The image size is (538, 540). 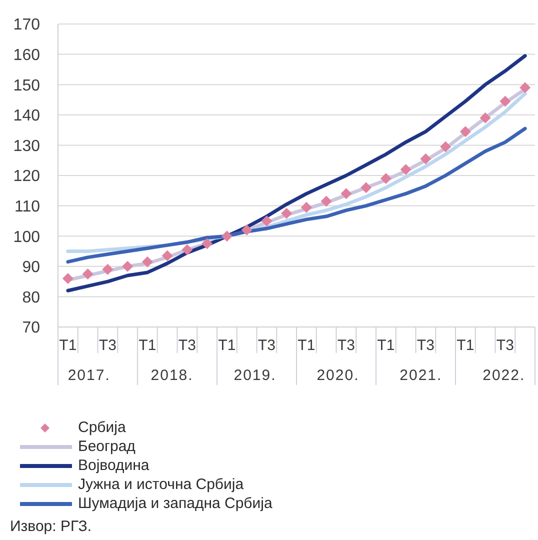 I want to click on text: 2017., so click(x=89, y=375).